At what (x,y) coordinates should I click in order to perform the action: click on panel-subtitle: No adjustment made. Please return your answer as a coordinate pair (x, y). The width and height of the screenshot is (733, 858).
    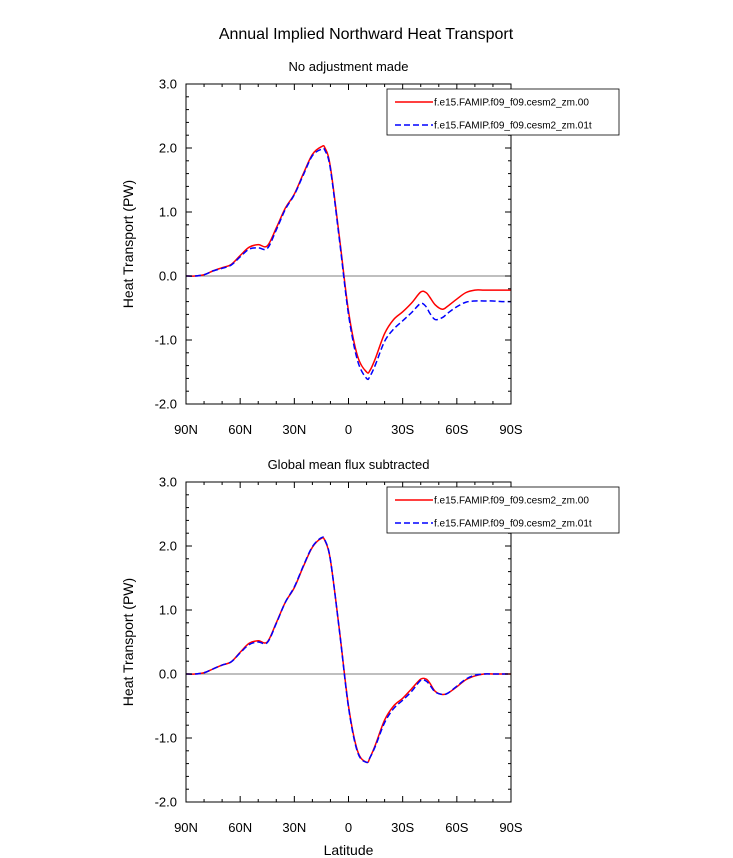
    Looking at the image, I should click on (349, 66).